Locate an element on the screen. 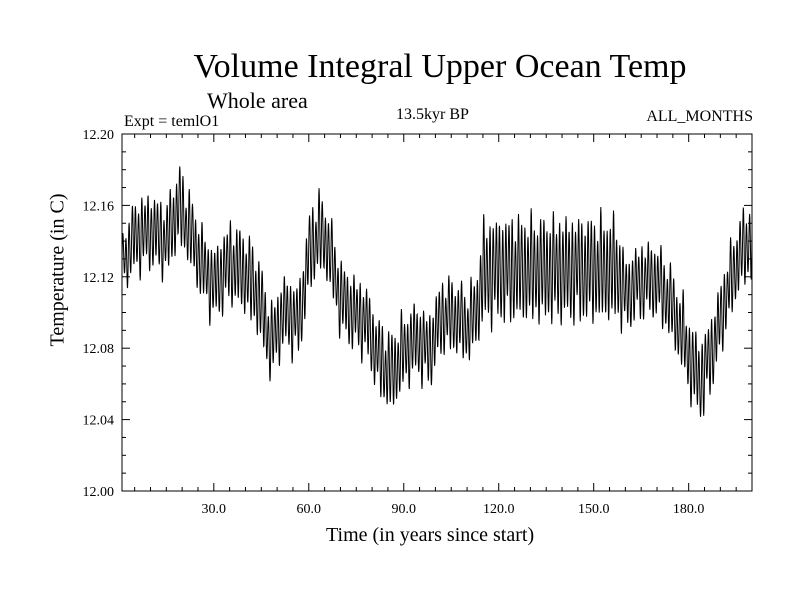 This screenshot has height=600, width=800. x-tick-label: 90.0 is located at coordinates (404, 509).